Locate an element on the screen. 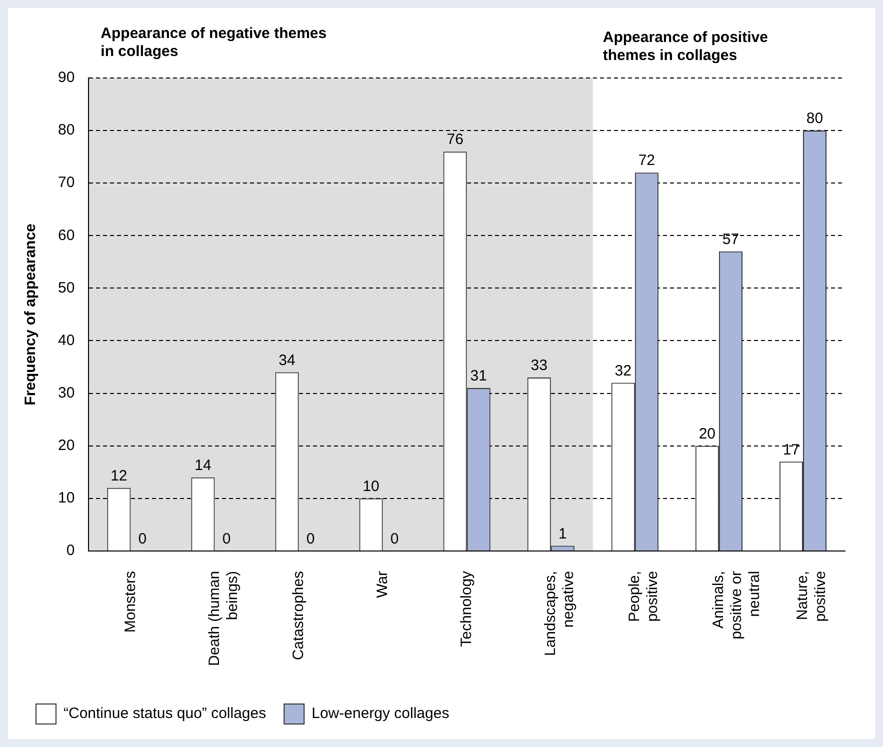  data-label: 20 is located at coordinates (707, 433).